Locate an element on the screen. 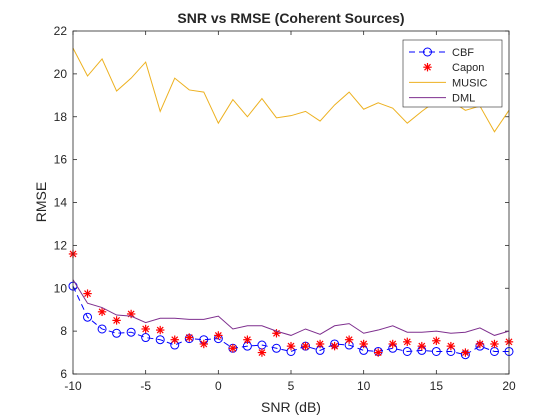 Image resolution: width=560 pixels, height=420 pixels. y-tick-label: 8 is located at coordinates (63, 331).